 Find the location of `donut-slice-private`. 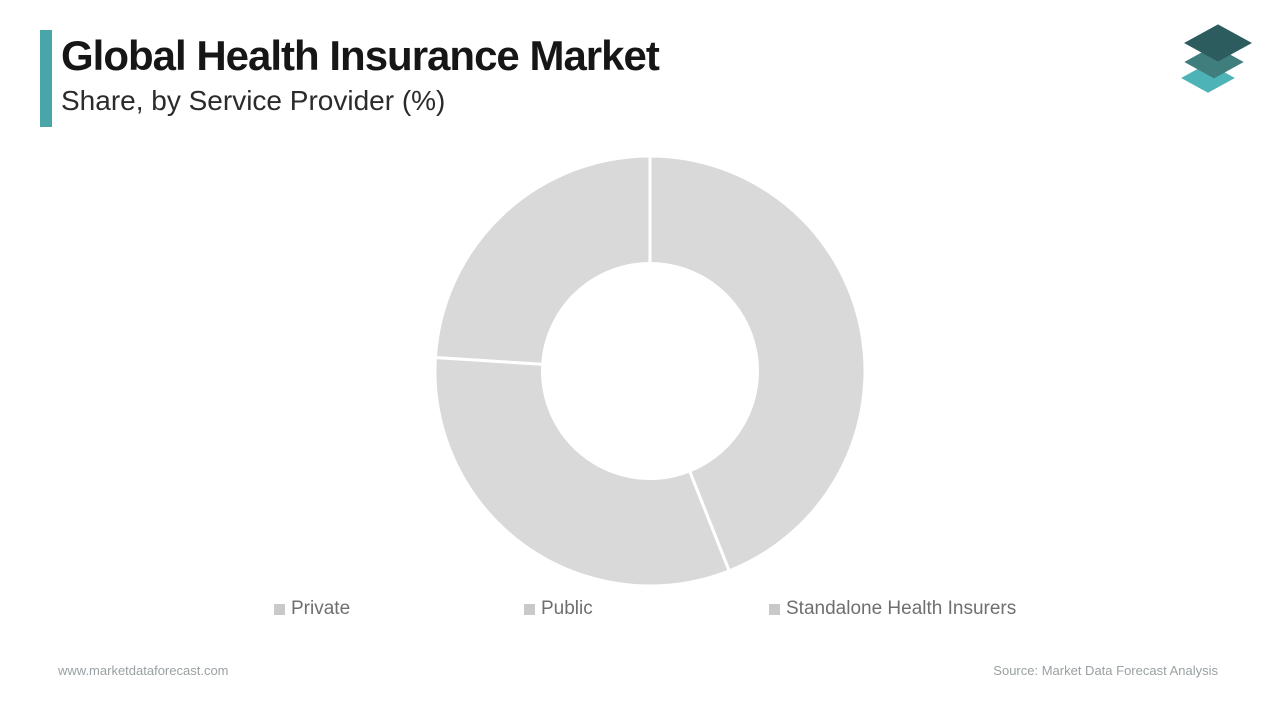

donut-slice-private is located at coordinates (757, 363).